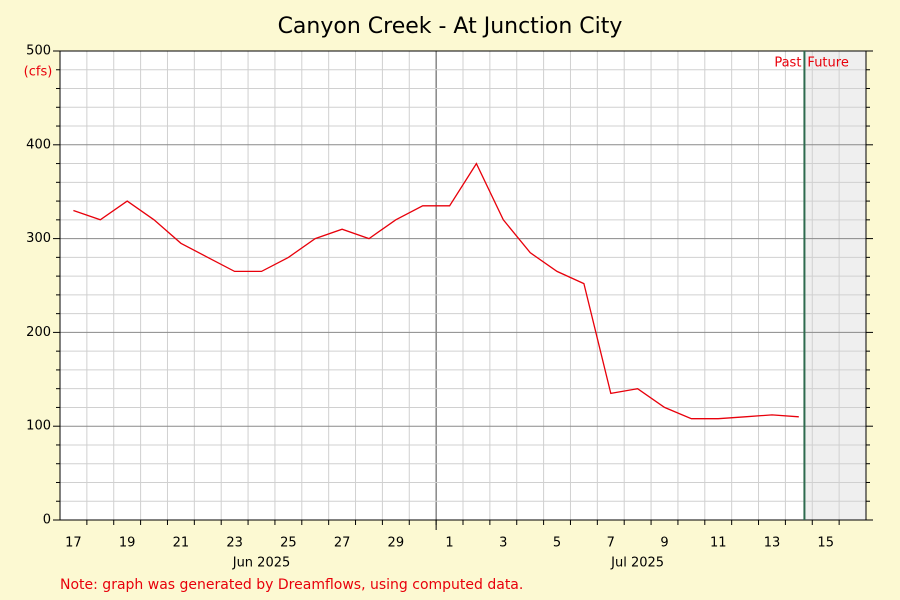 This screenshot has width=900, height=600. What do you see at coordinates (718, 543) in the screenshot?
I see `x-tick-label: 11` at bounding box center [718, 543].